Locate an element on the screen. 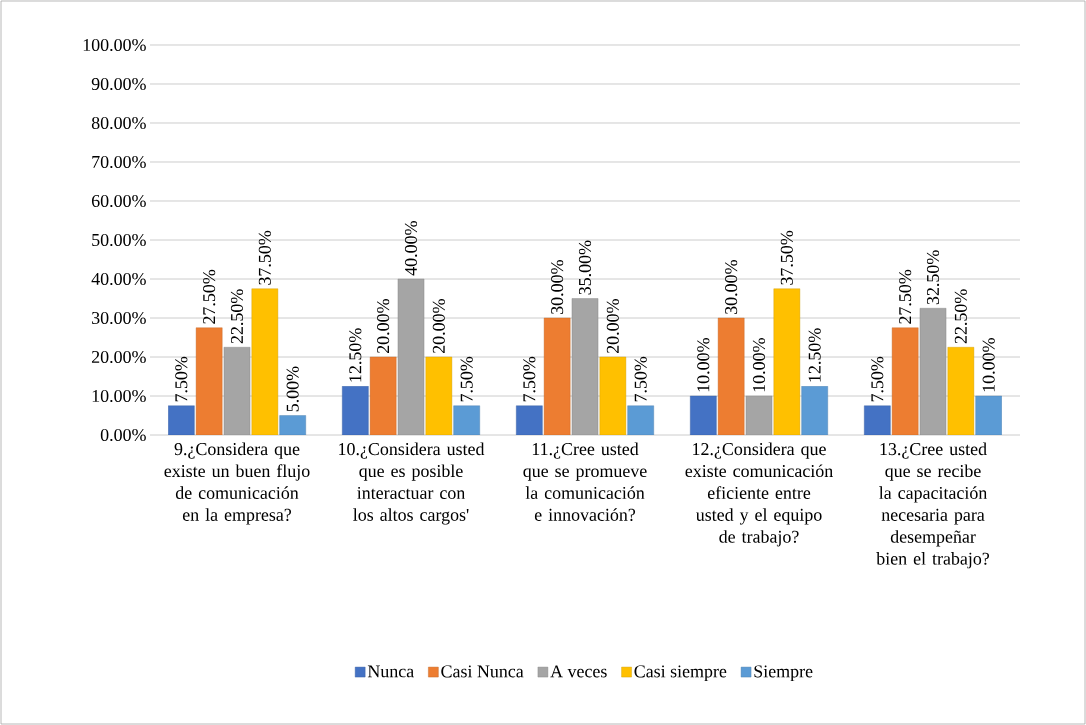 The width and height of the screenshot is (1086, 725). y-tick-label: 0.00% is located at coordinates (123, 435).